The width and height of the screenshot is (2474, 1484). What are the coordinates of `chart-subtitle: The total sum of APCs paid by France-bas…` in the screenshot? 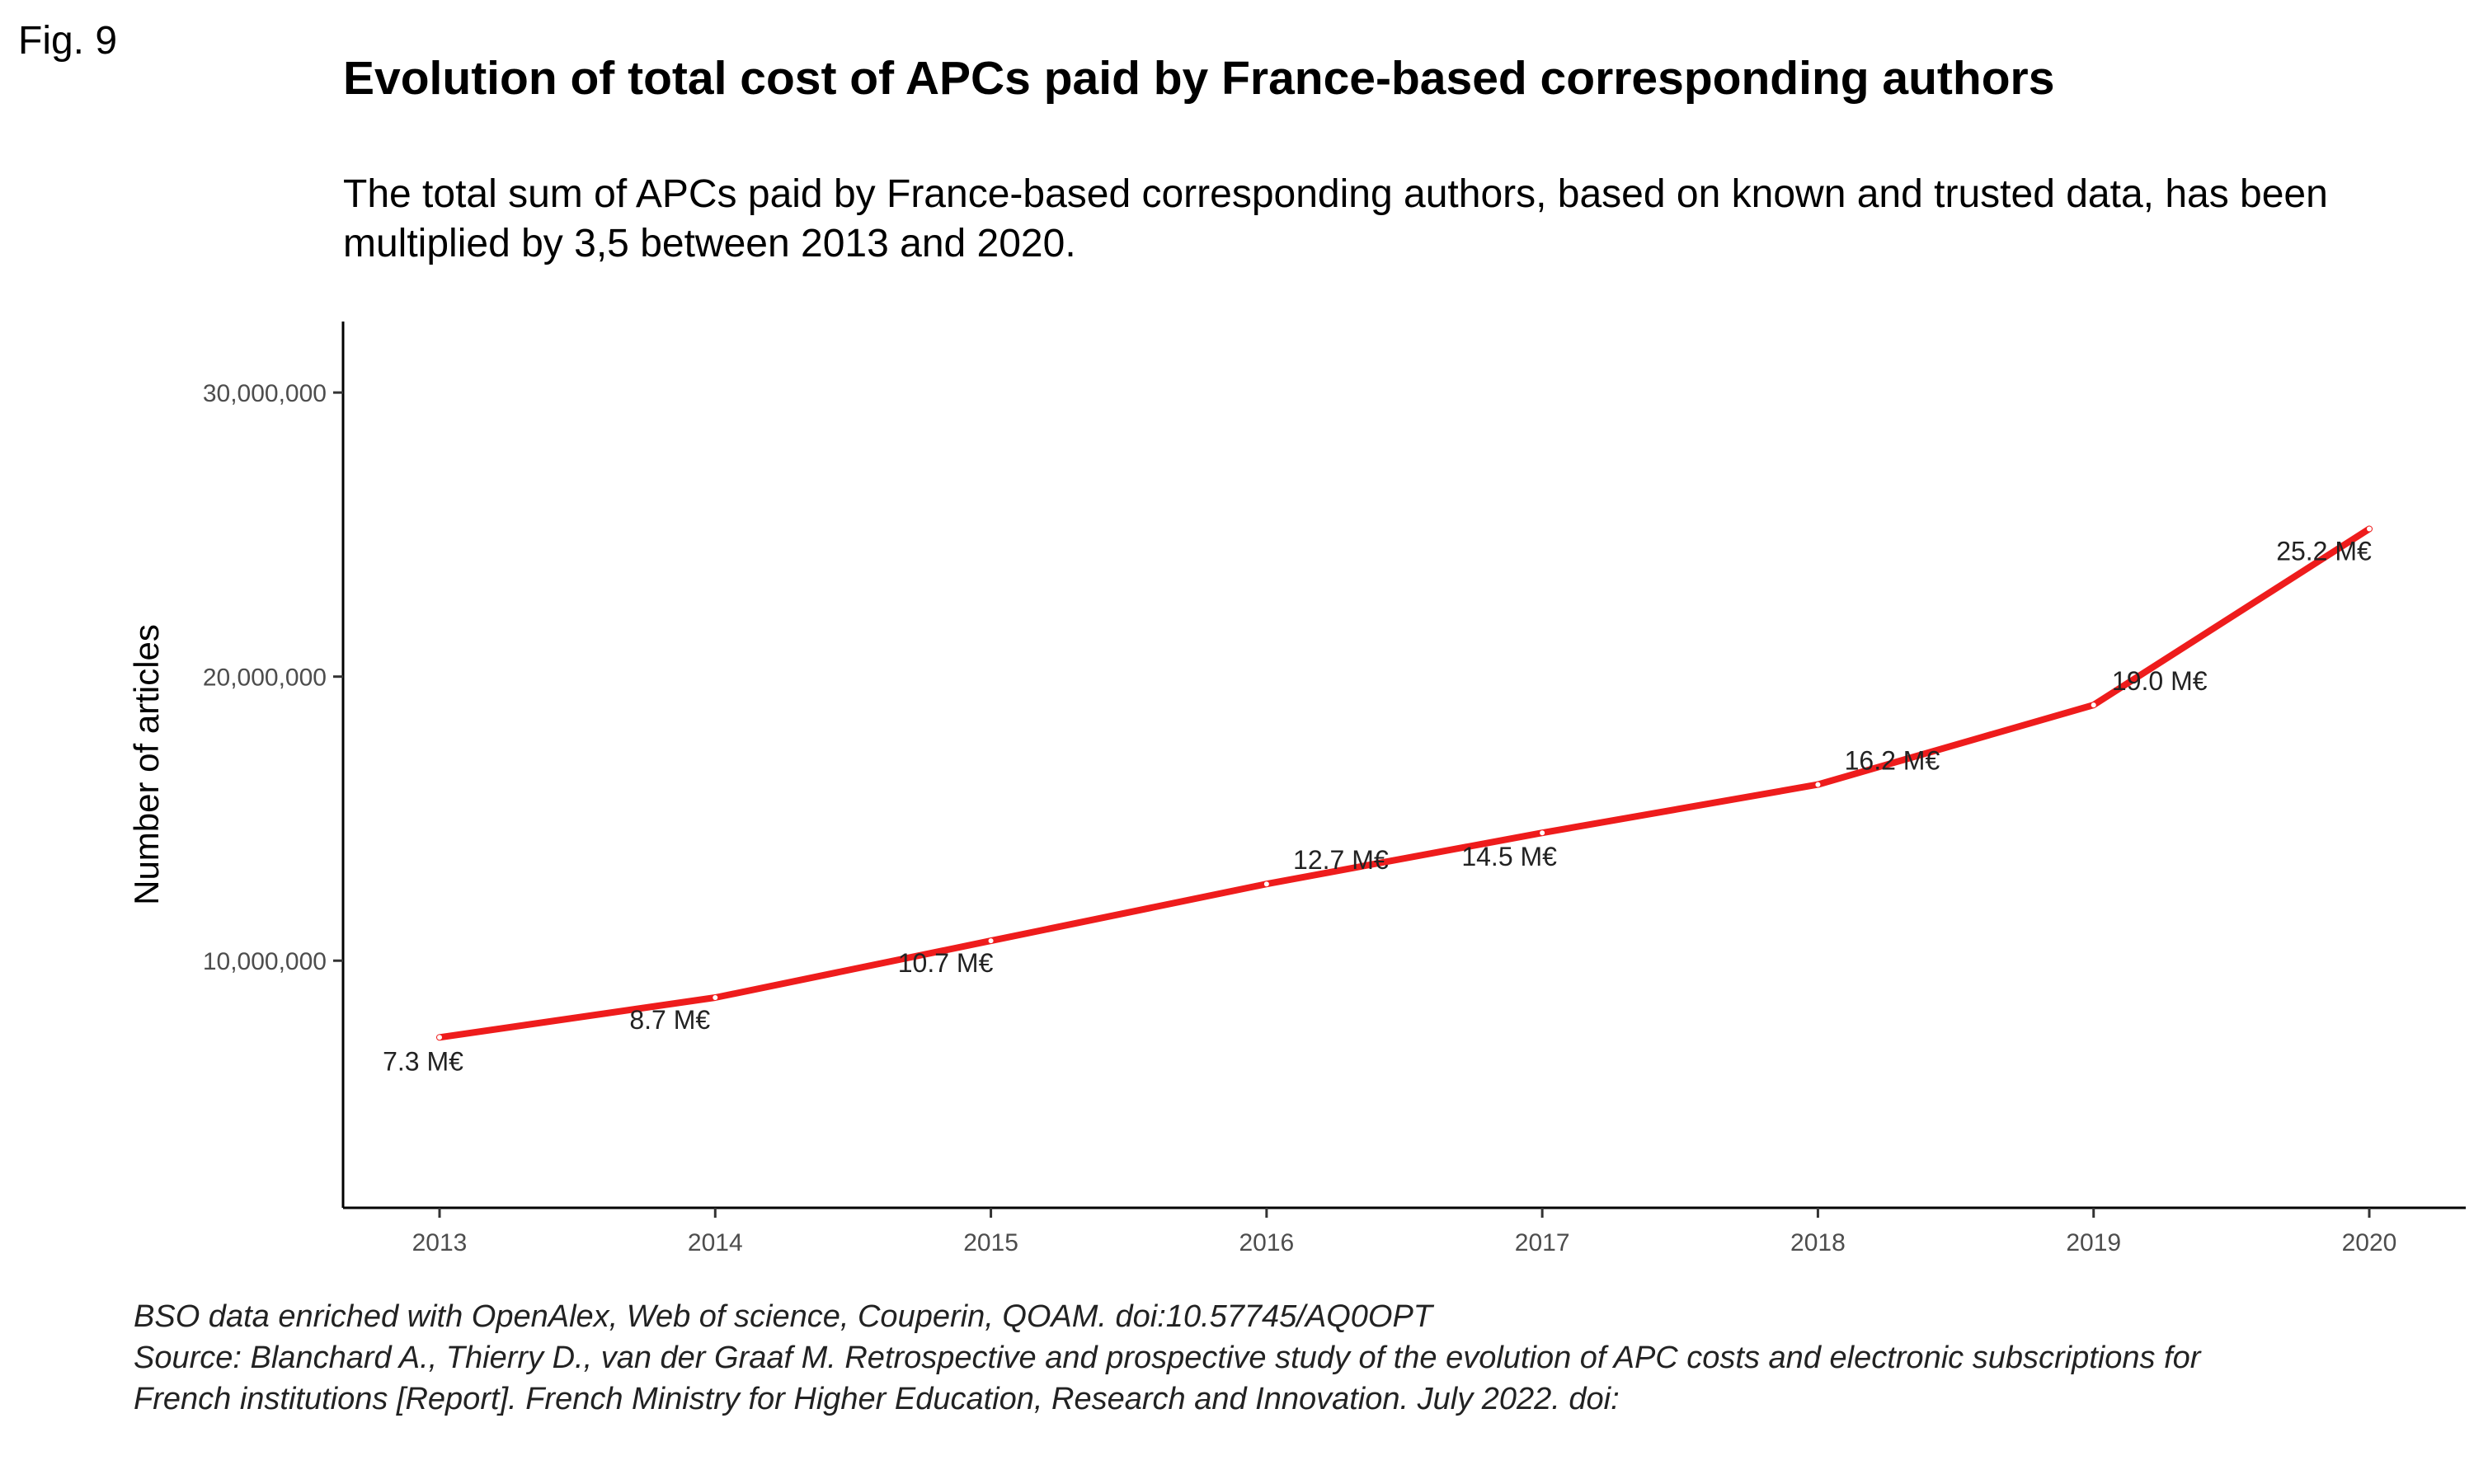 It's located at (1335, 219).